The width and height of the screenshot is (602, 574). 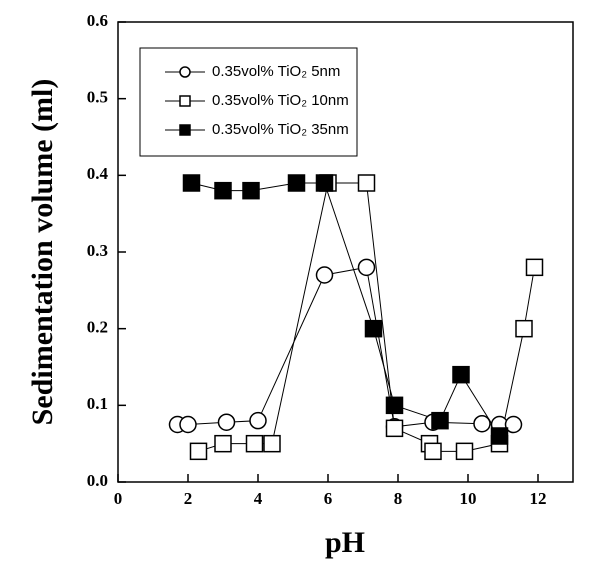 I want to click on x-tick-label: 12, so click(x=538, y=498).